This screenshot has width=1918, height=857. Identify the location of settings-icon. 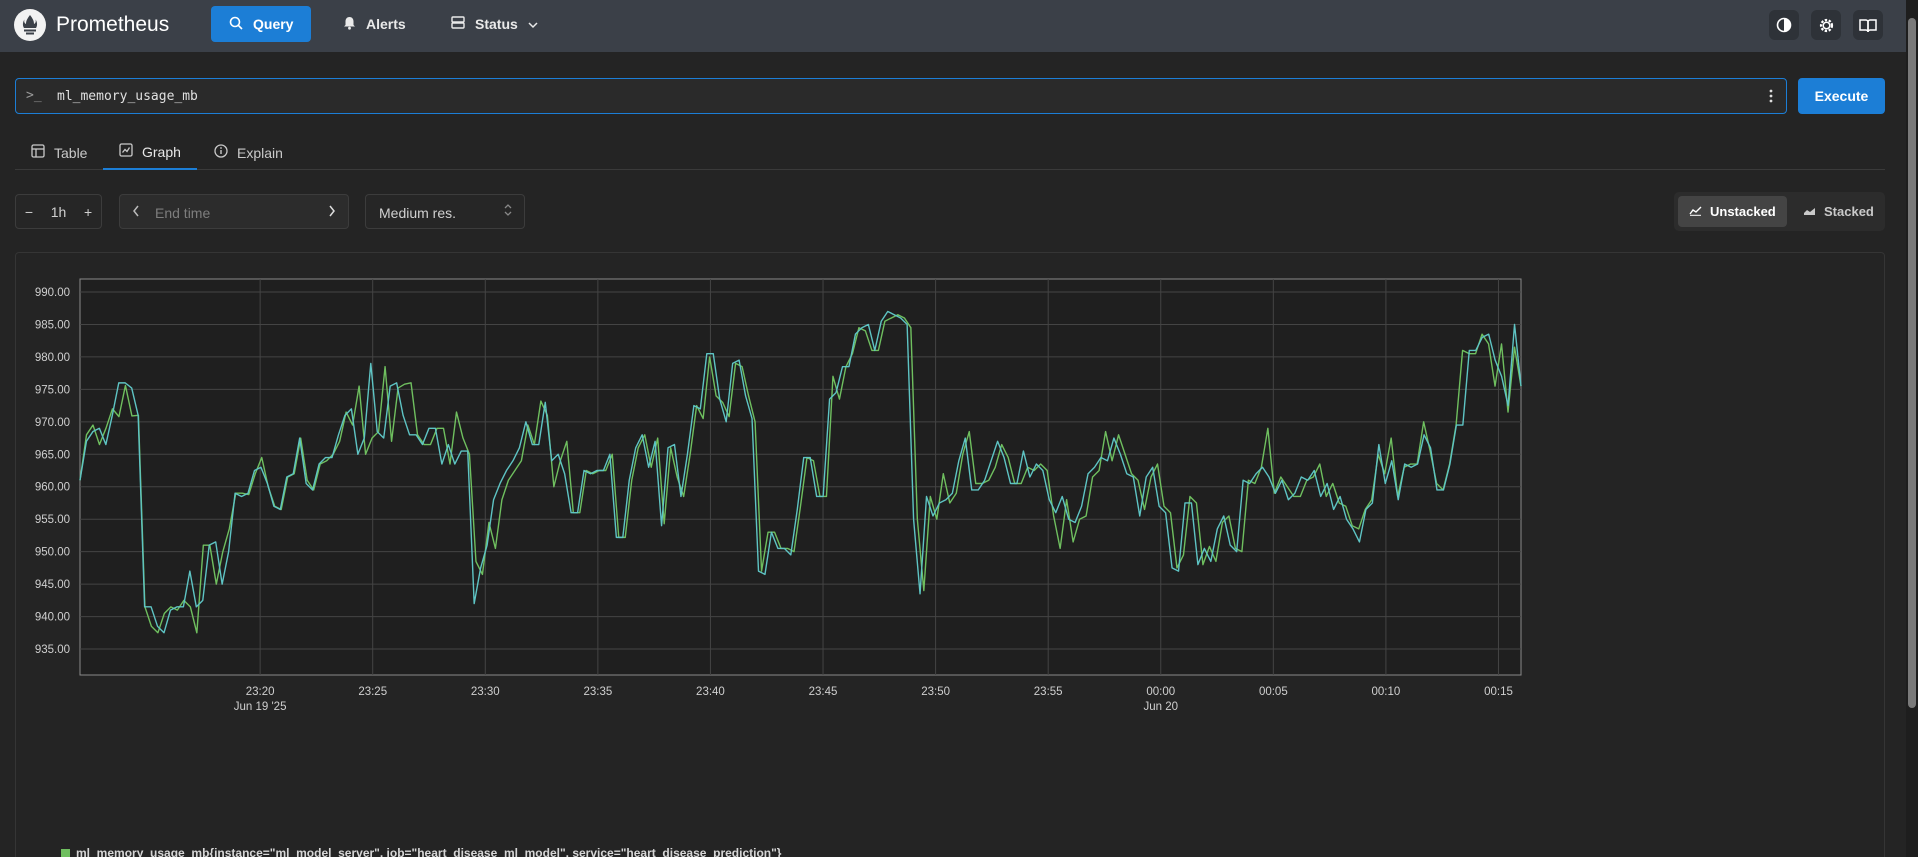
(1826, 25).